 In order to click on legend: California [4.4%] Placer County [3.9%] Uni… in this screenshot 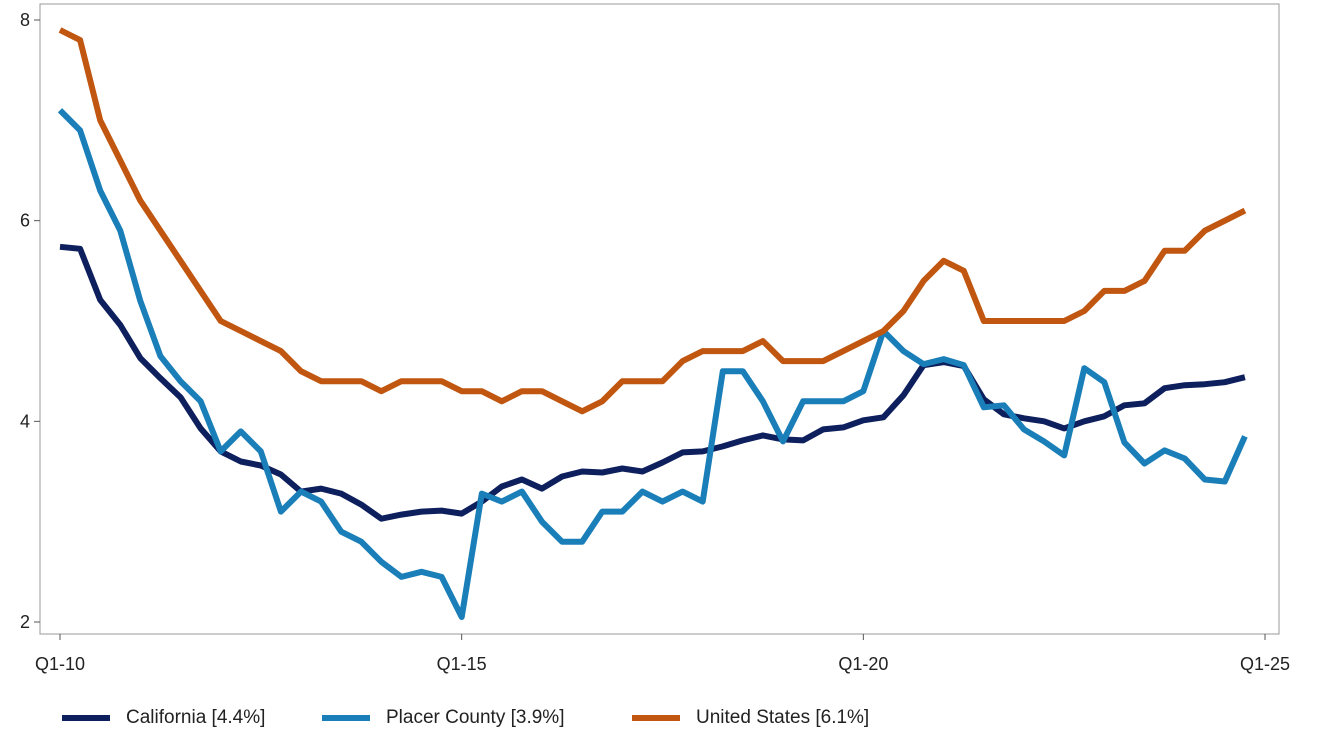, I will do `click(659, 718)`.